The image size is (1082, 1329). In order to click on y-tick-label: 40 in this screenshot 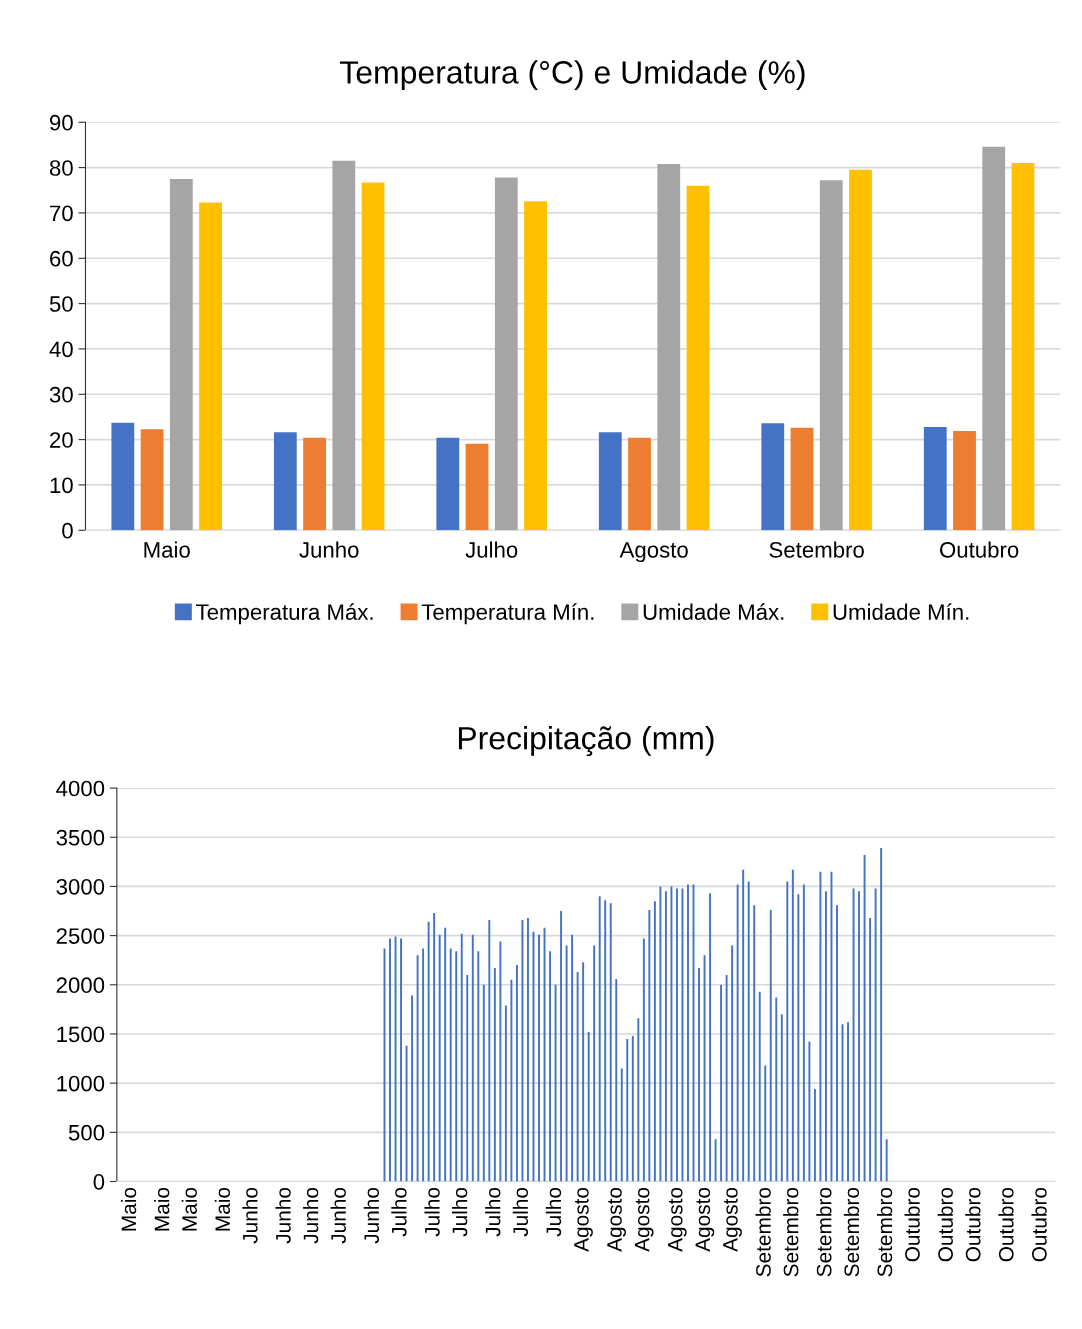, I will do `click(61, 349)`.